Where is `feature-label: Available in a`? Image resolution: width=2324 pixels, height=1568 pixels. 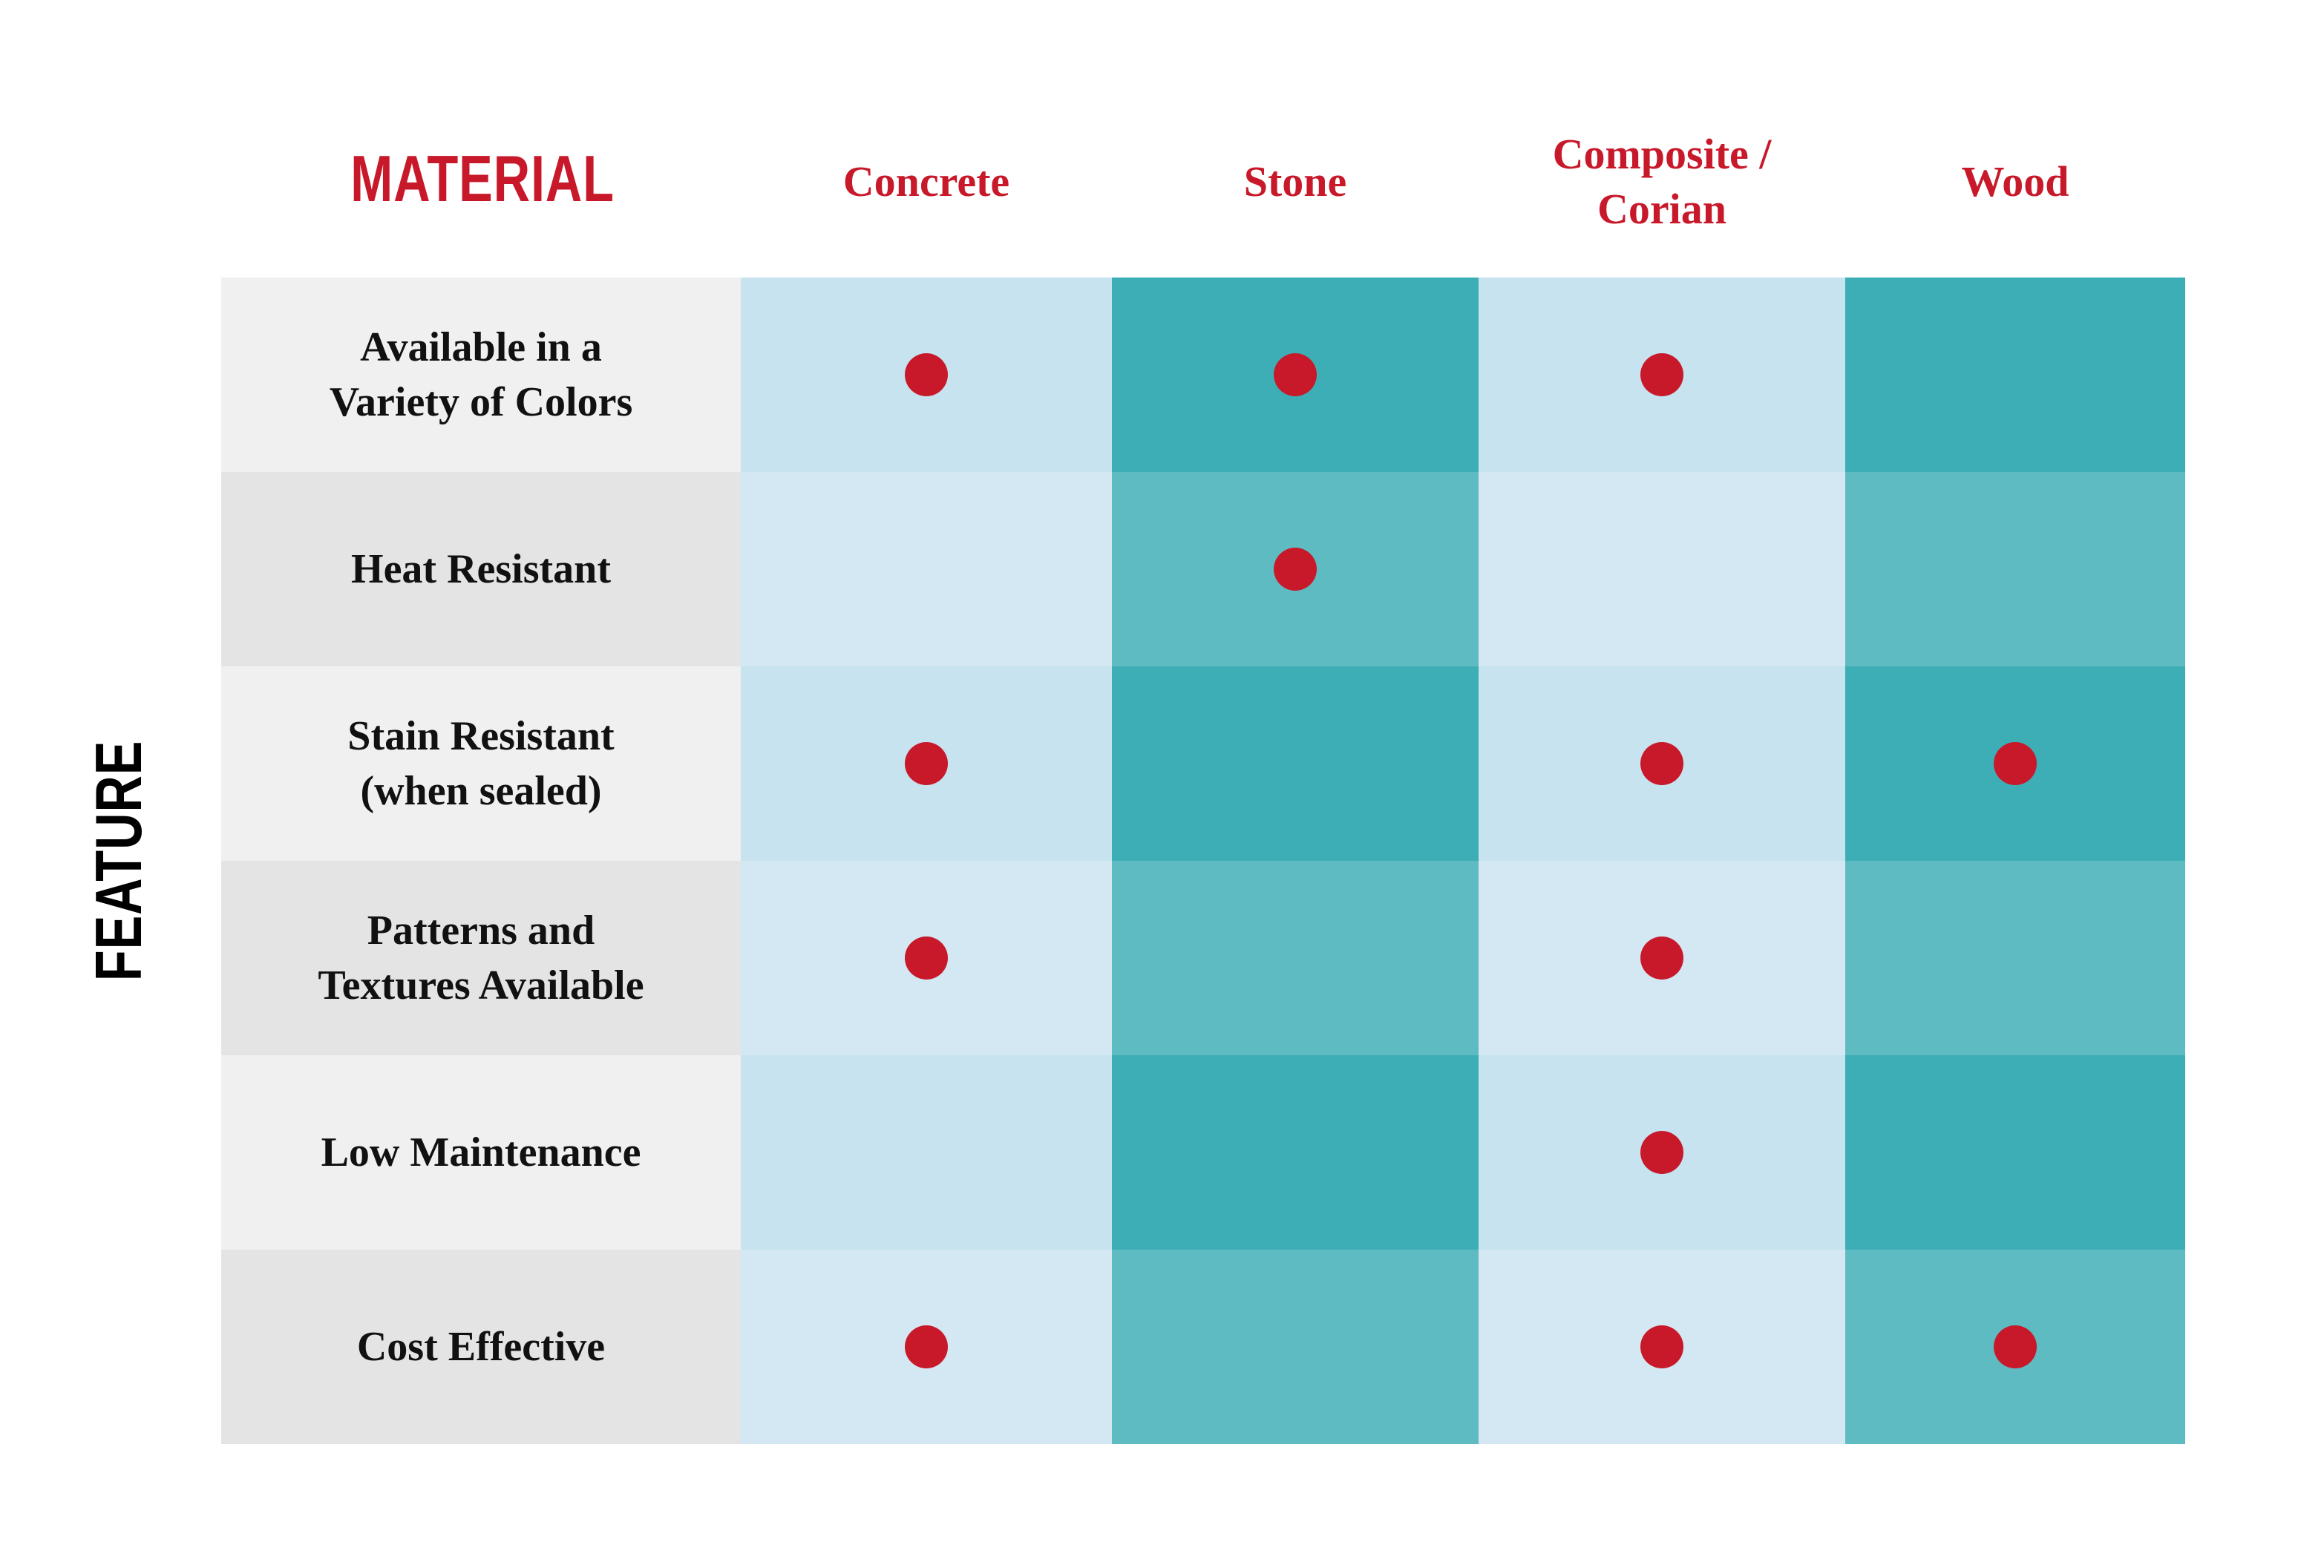 feature-label: Available in a is located at coordinates (481, 347).